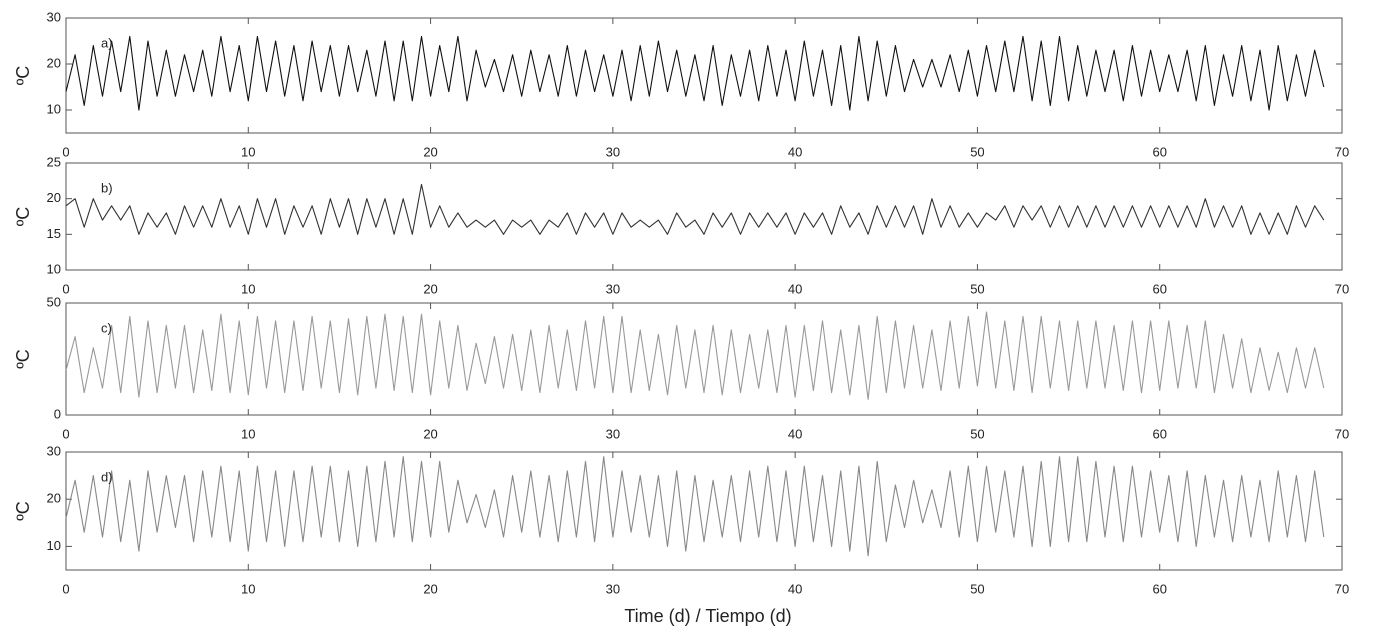 The height and width of the screenshot is (637, 1376). What do you see at coordinates (107, 42) in the screenshot?
I see `panel-label: a)` at bounding box center [107, 42].